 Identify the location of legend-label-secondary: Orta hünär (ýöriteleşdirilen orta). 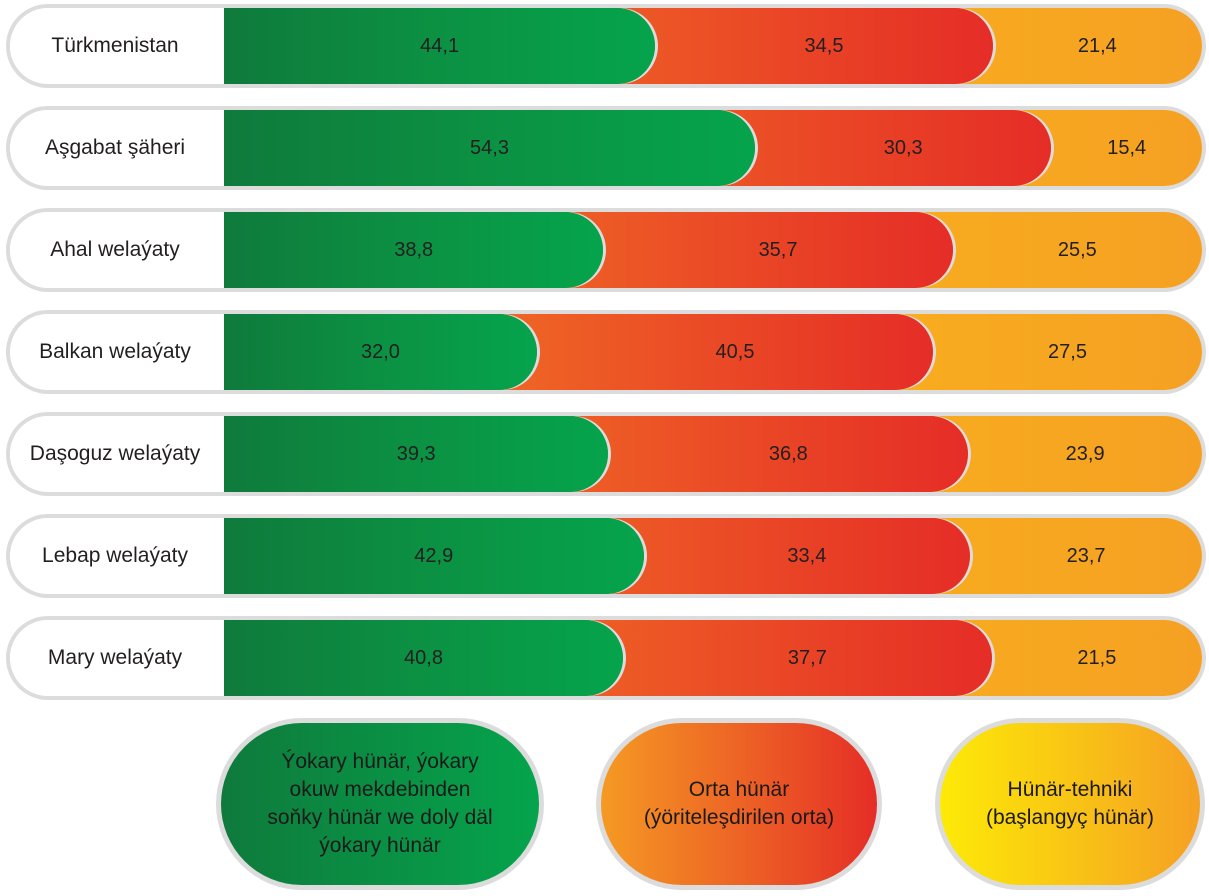
(739, 804).